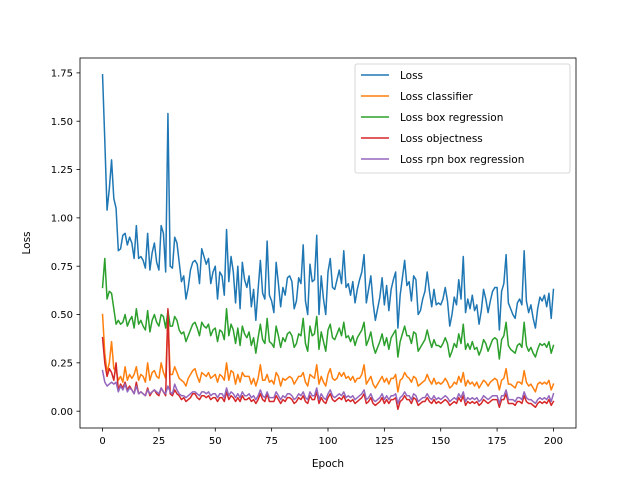 The height and width of the screenshot is (480, 640). What do you see at coordinates (62, 73) in the screenshot?
I see `y-tick-label: 1.75` at bounding box center [62, 73].